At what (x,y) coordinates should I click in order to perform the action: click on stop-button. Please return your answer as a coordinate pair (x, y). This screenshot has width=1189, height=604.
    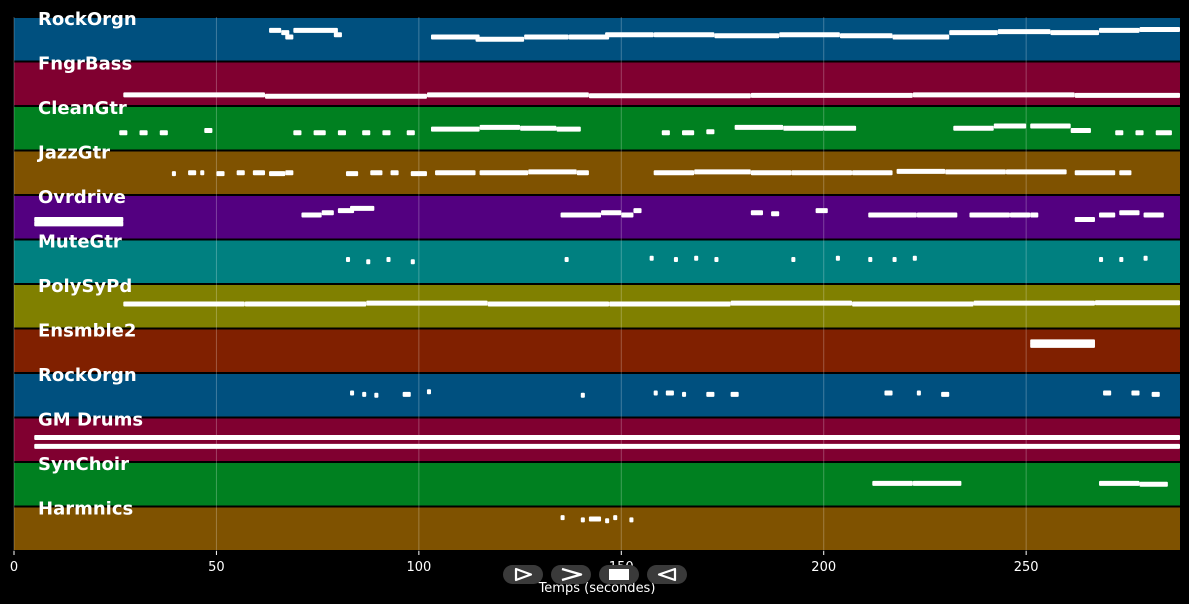
    Looking at the image, I should click on (619, 574).